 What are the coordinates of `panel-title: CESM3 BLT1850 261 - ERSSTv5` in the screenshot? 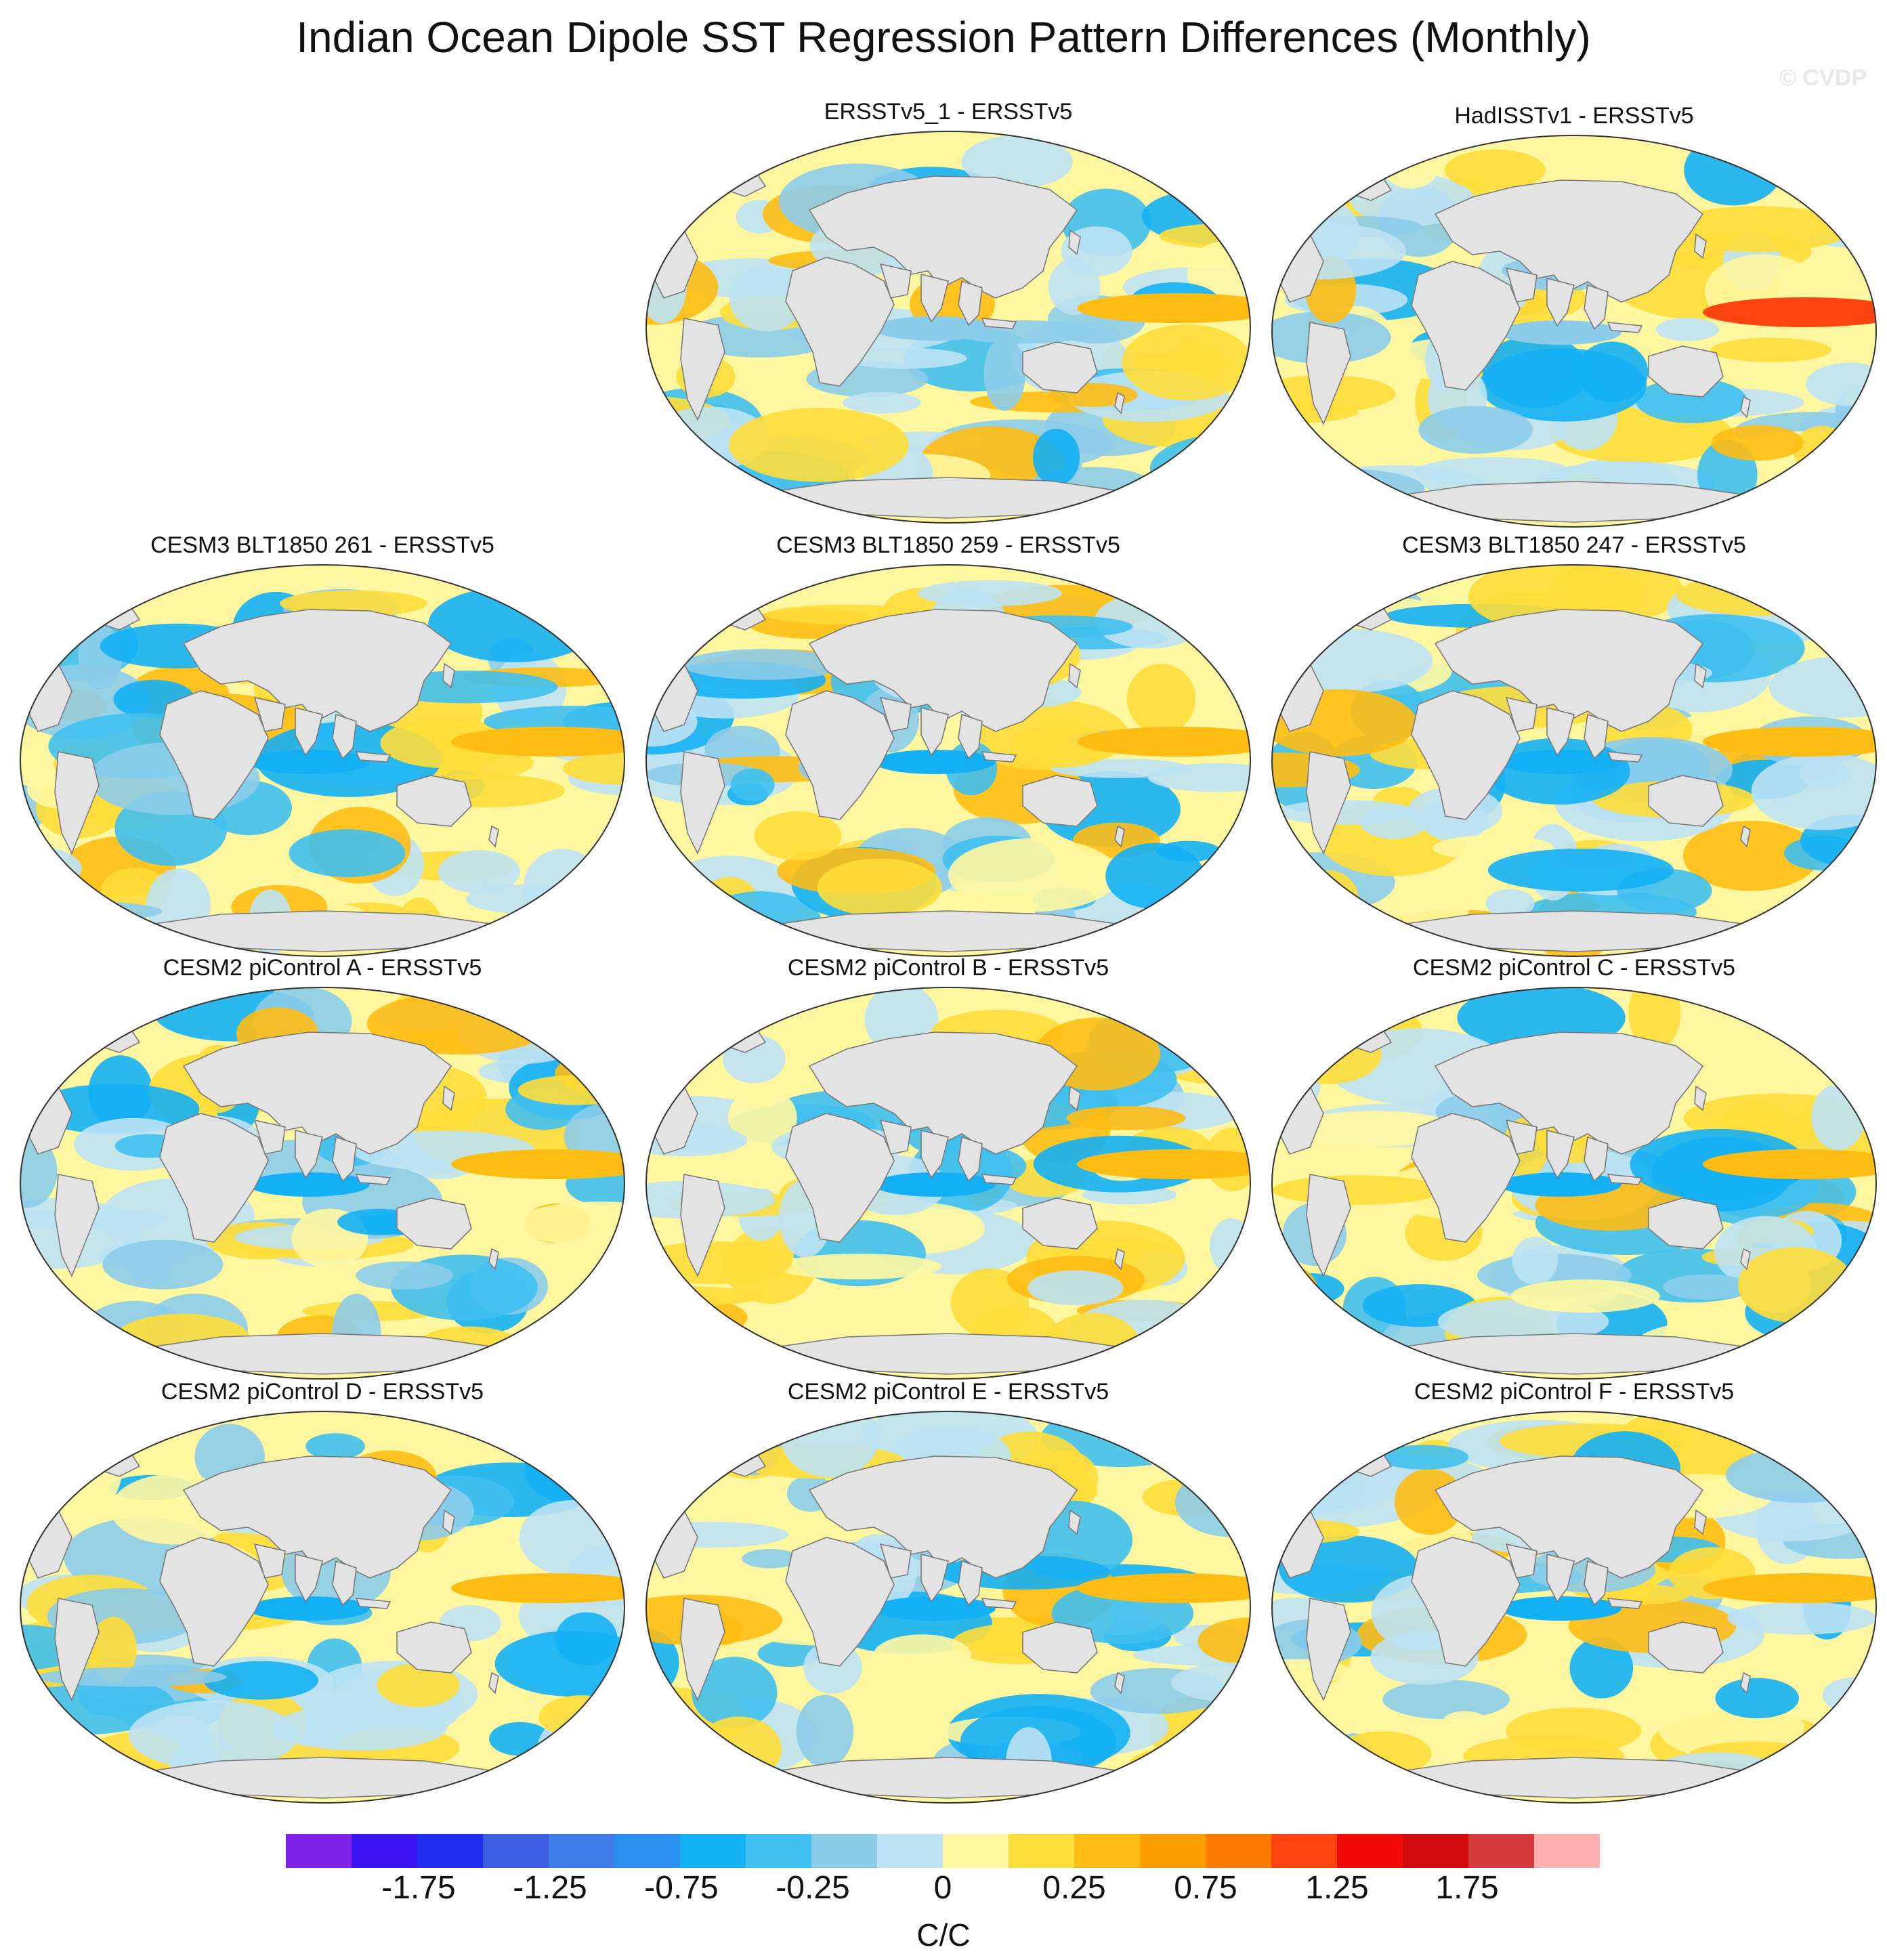 It's located at (322, 545).